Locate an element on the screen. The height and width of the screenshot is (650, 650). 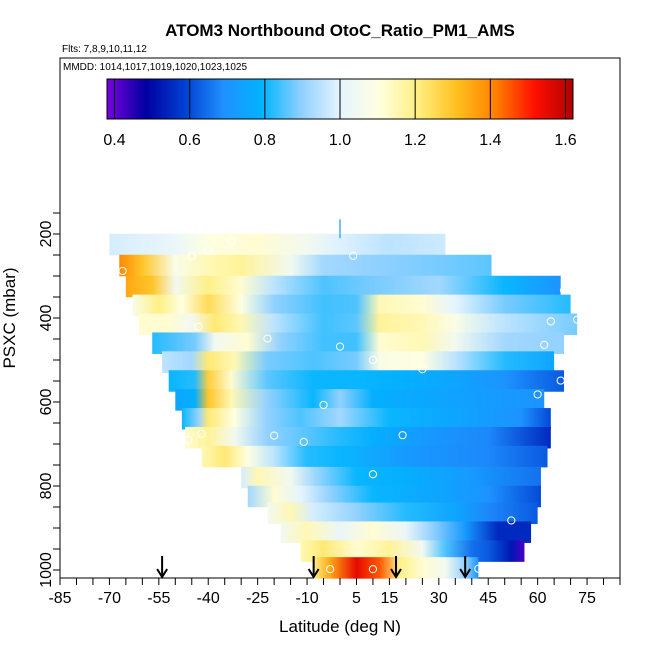
x-tick-label: 45 is located at coordinates (488, 598).